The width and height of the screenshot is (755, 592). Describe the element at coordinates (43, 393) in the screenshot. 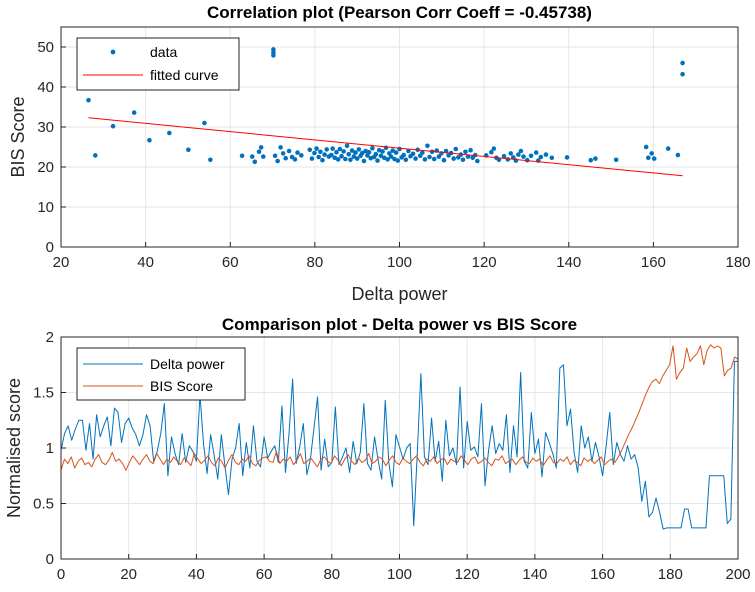

I see `y-tick-label: 1.5` at that location.